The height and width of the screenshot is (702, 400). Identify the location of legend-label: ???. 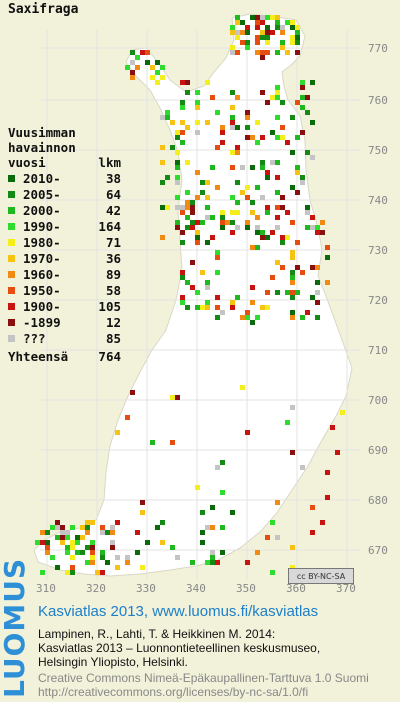
(34, 338).